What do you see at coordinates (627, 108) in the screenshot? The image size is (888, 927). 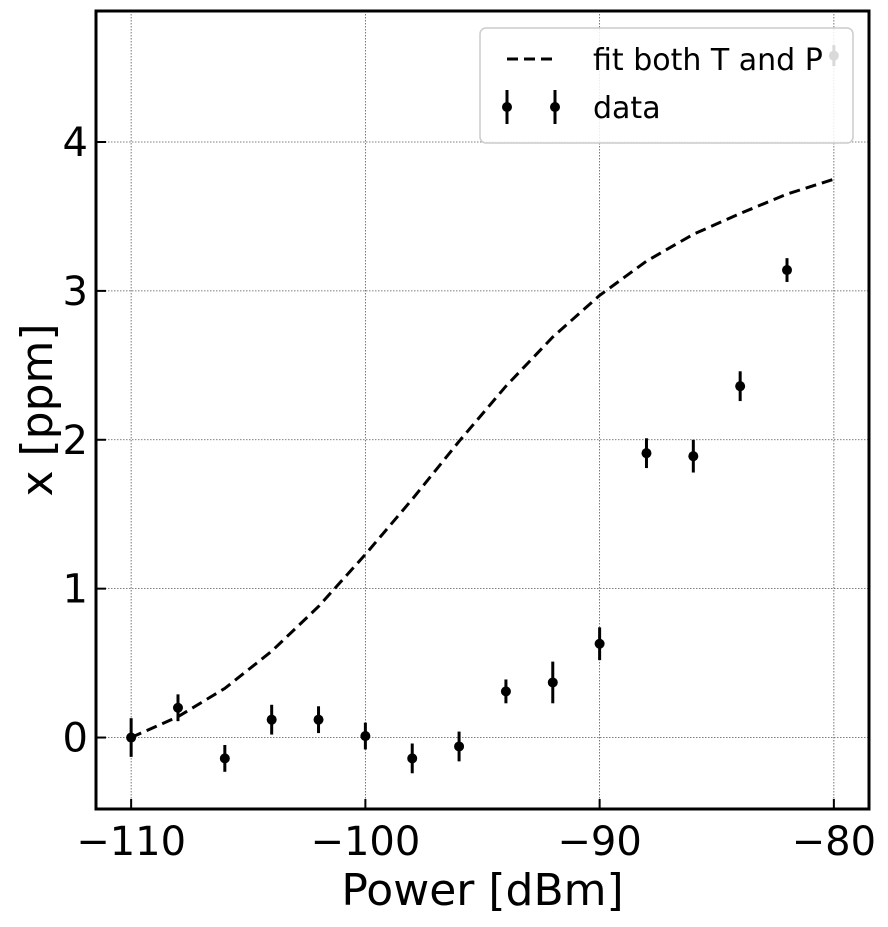 I see `legend-data-label: data` at bounding box center [627, 108].